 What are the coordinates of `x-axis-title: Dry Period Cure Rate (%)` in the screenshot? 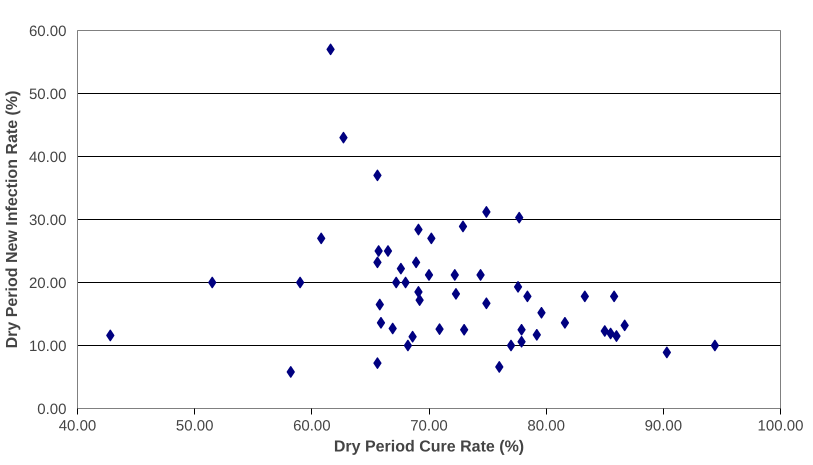 It's located at (429, 447).